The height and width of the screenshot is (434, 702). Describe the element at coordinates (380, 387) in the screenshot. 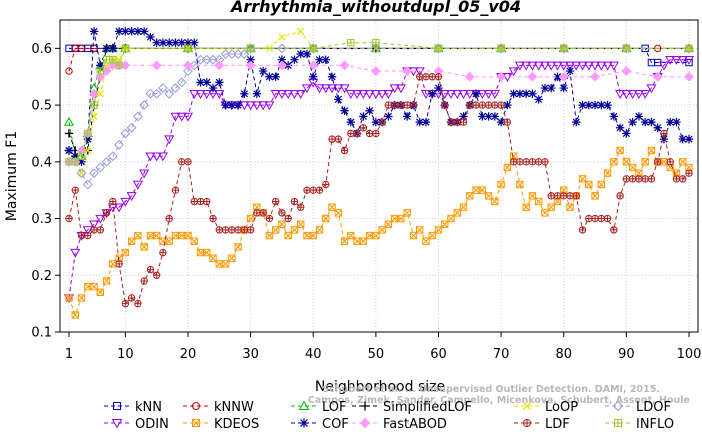

I see `x-axis-label: Neighborhood size` at that location.